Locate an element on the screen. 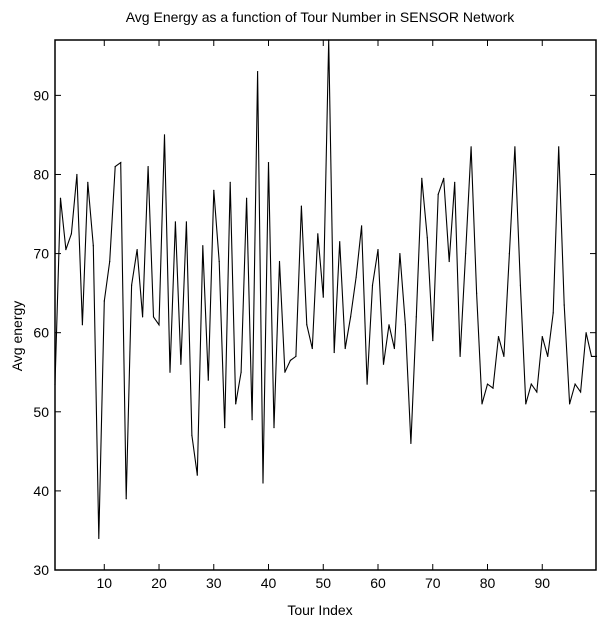  y-tick-label: 80 is located at coordinates (41, 174).